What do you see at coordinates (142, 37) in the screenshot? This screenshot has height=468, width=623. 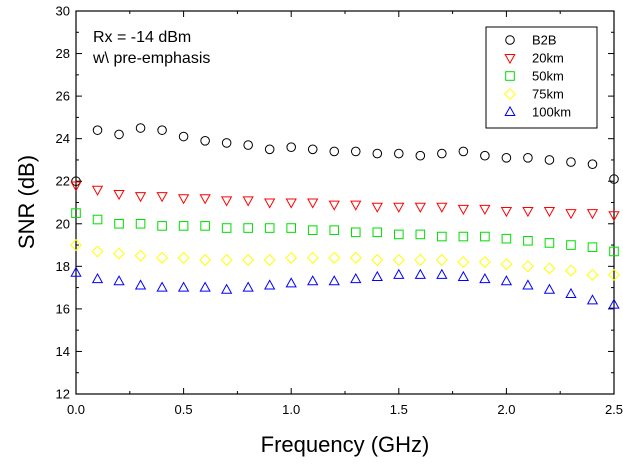 I see `annotation-rx-power: Rx = -14 dBm` at bounding box center [142, 37].